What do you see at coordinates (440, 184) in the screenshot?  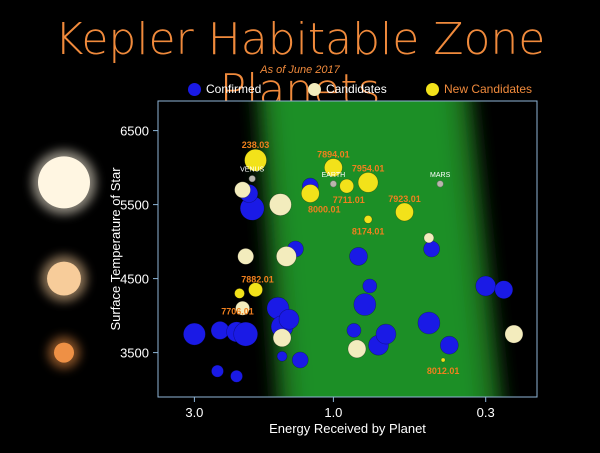 I see `solar-planet-mars` at bounding box center [440, 184].